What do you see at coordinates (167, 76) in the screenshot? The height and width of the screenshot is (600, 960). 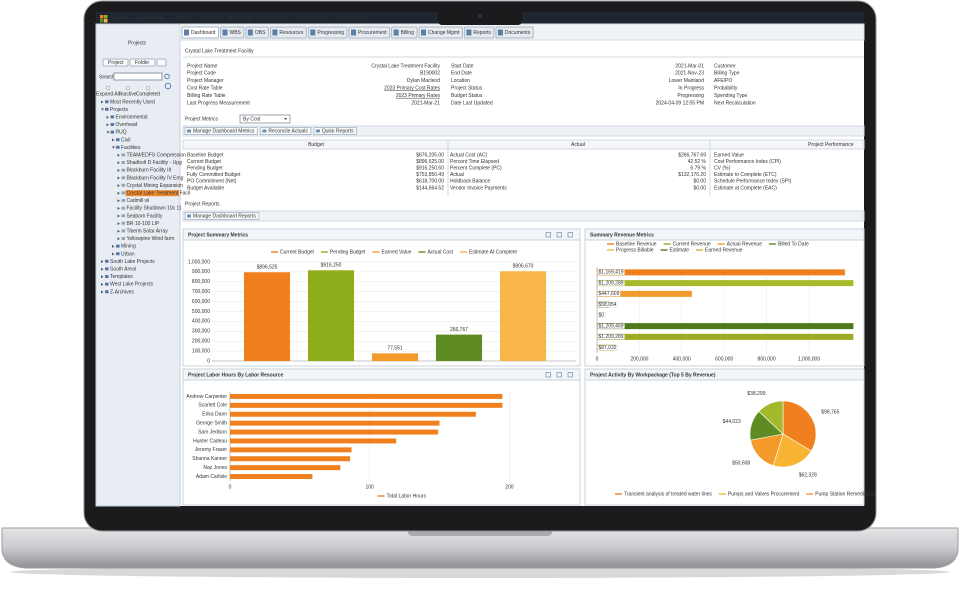 I see `search-icon` at bounding box center [167, 76].